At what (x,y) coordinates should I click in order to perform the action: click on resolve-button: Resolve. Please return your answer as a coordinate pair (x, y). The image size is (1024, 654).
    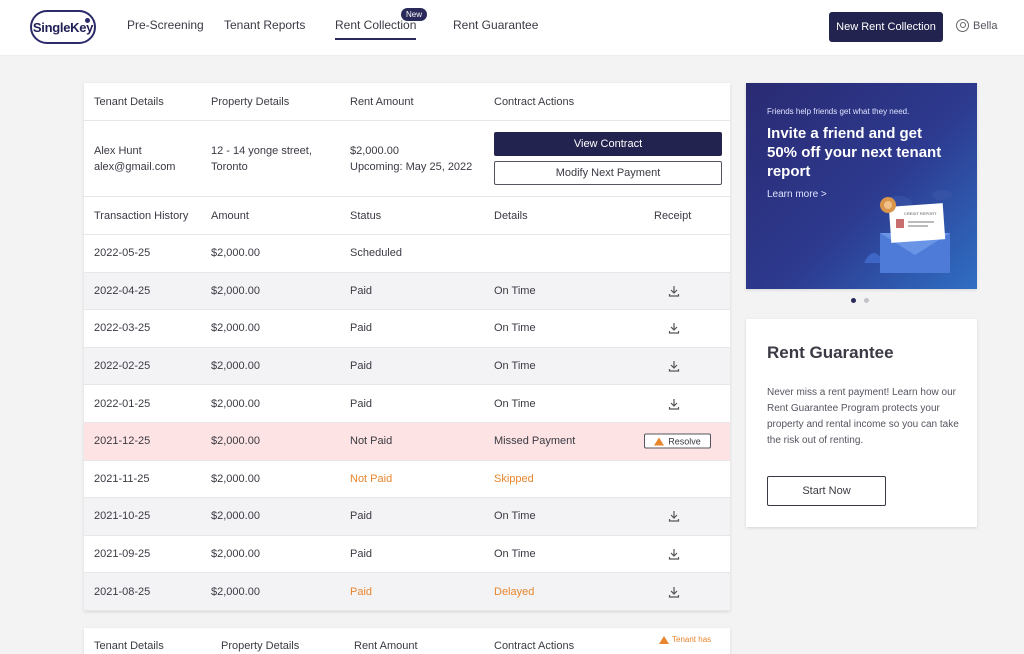
    Looking at the image, I should click on (677, 441).